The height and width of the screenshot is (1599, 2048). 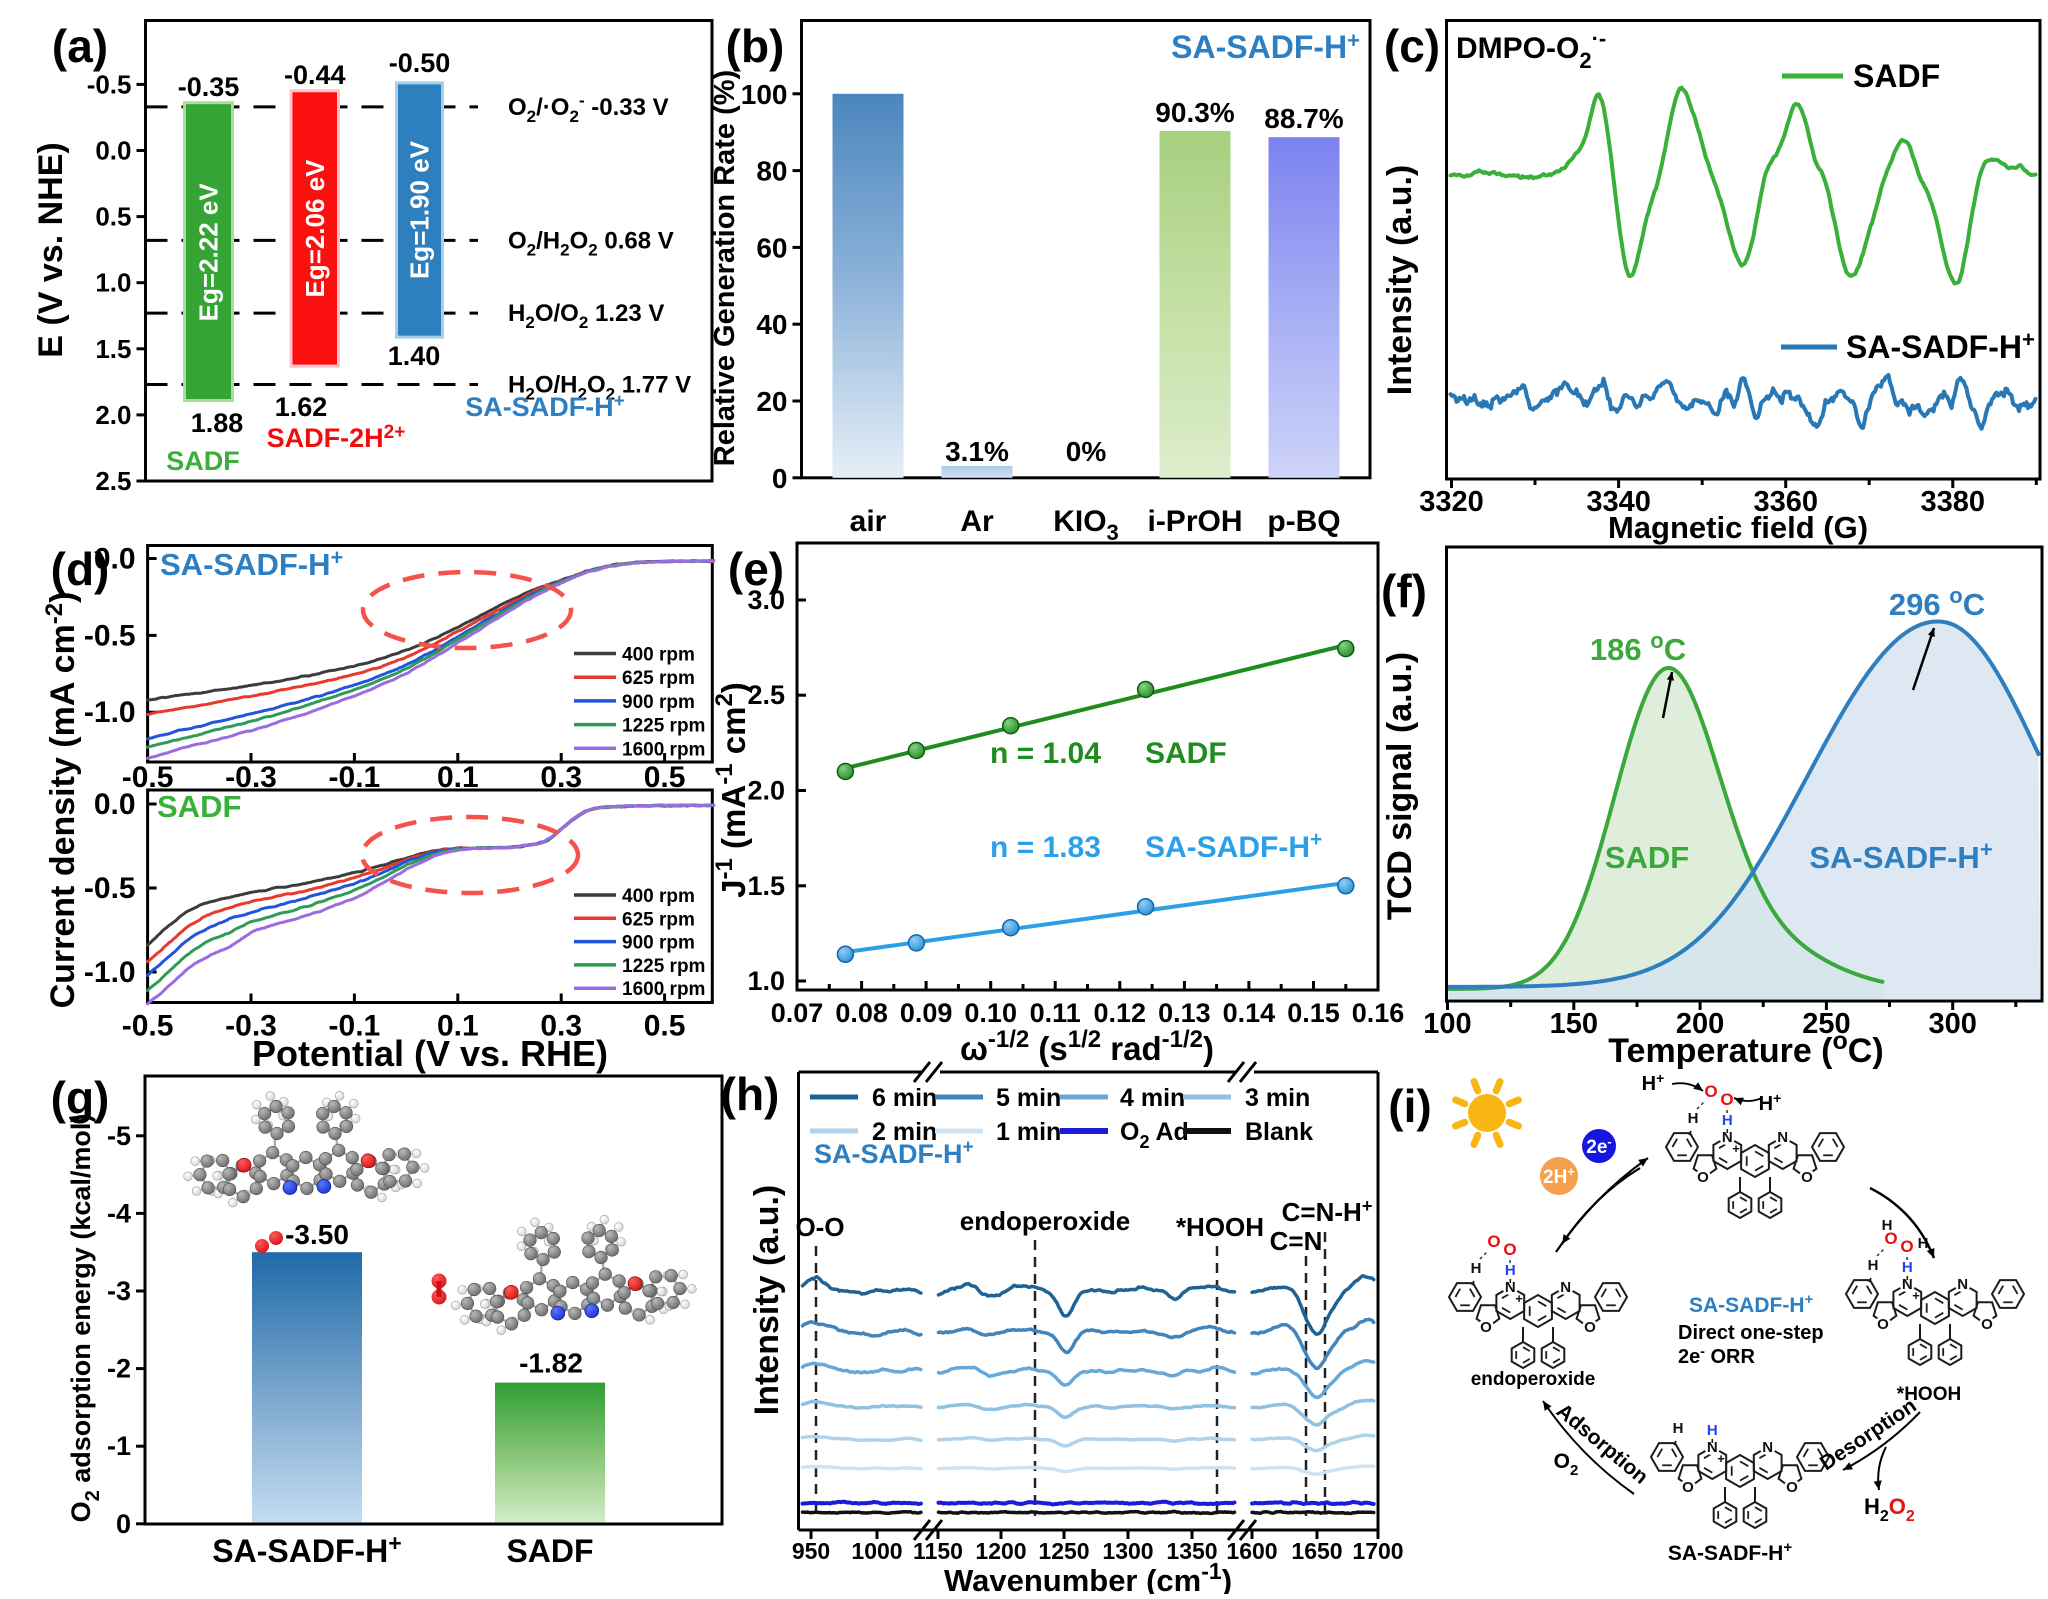 I want to click on svg-text: 90.3%, so click(x=1194, y=112).